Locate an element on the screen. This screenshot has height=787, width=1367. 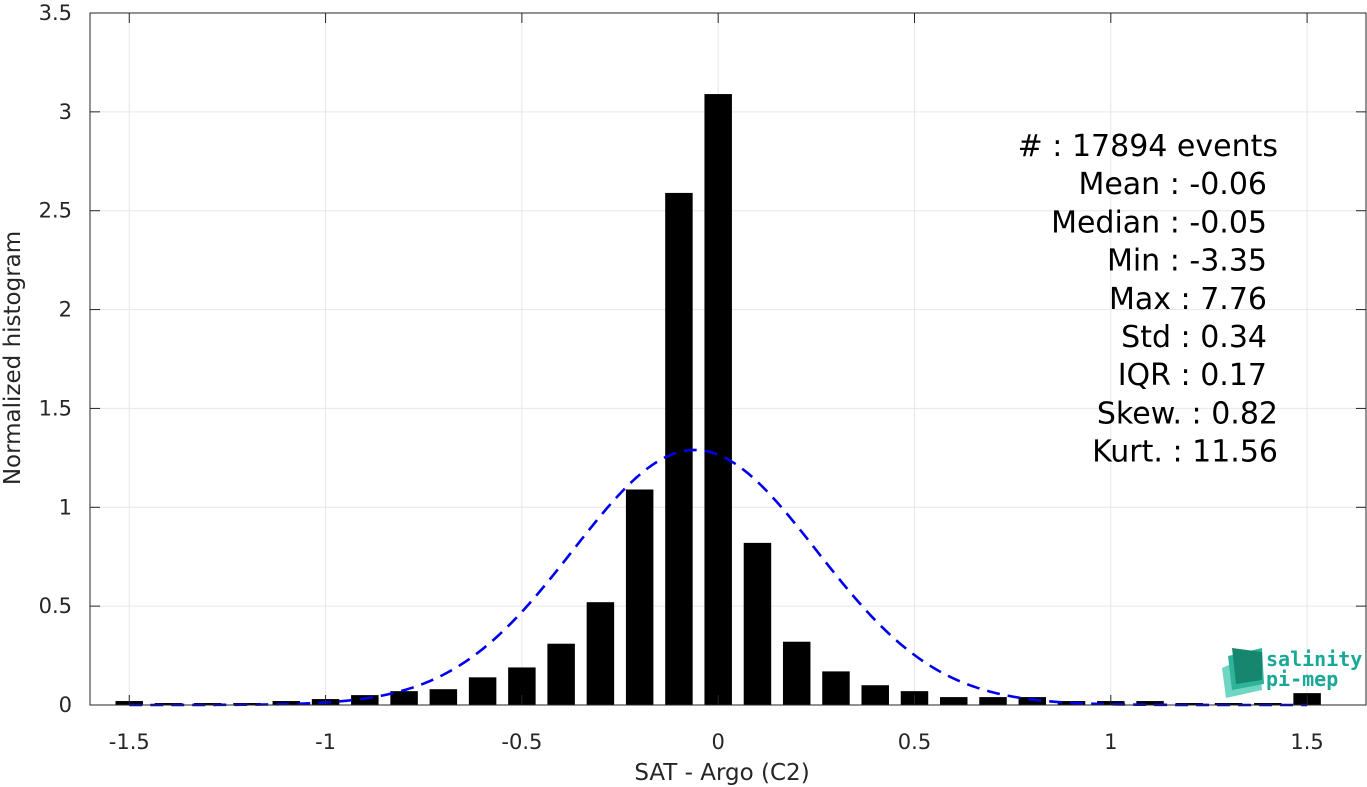
stat-line: Kurt. : 11.56 is located at coordinates (1185, 452).